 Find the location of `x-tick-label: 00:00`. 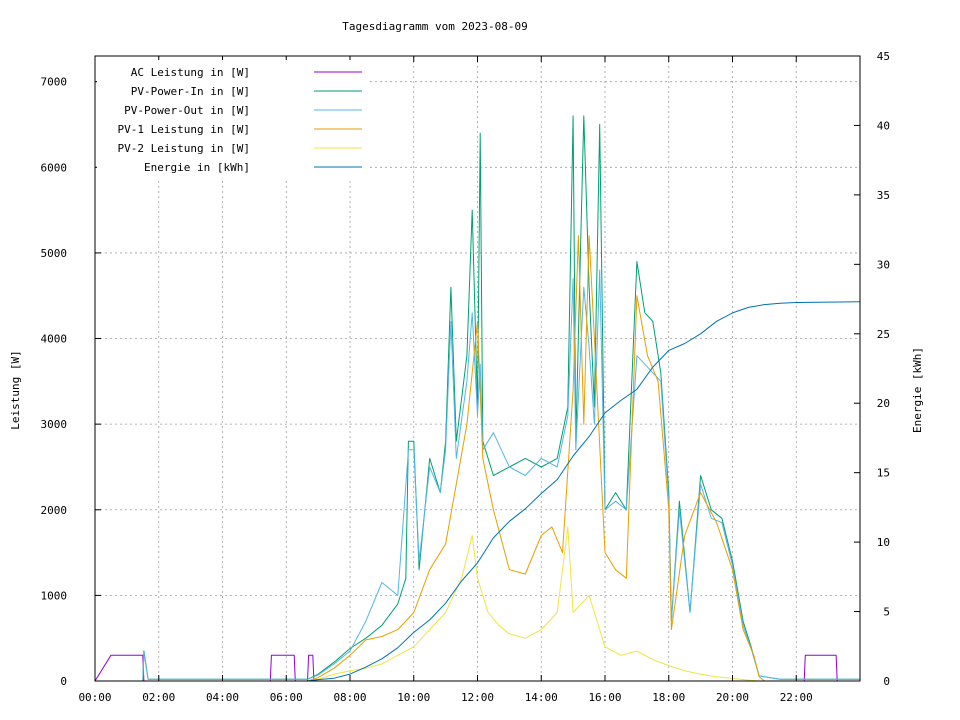

x-tick-label: 00:00 is located at coordinates (94, 697).